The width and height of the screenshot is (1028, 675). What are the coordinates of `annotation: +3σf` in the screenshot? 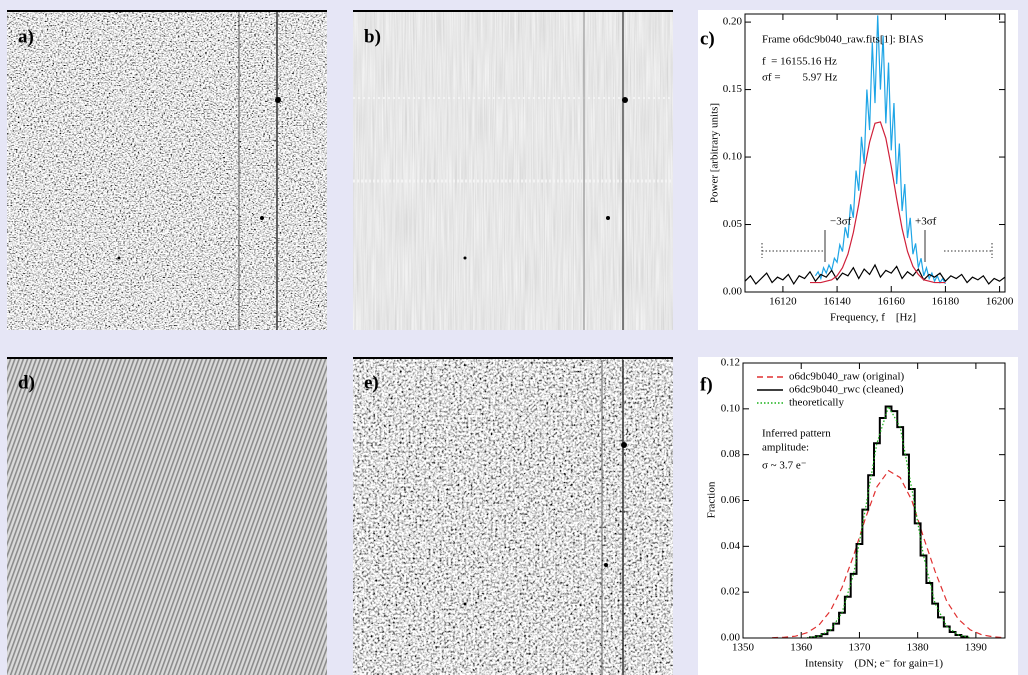 It's located at (926, 222).